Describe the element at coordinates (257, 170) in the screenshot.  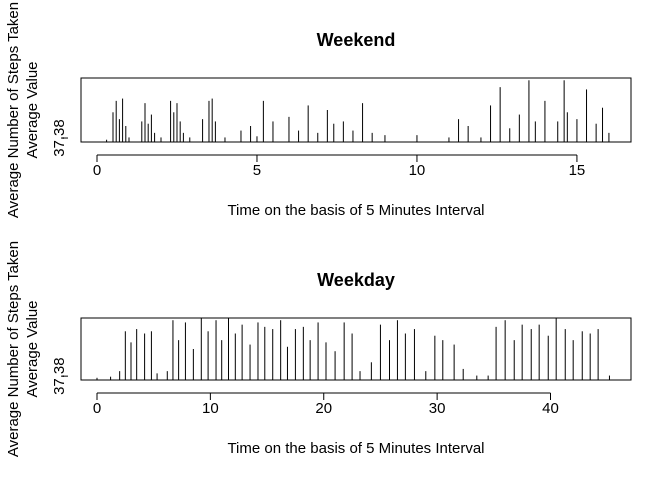
I see `x-tick-label: 5` at that location.